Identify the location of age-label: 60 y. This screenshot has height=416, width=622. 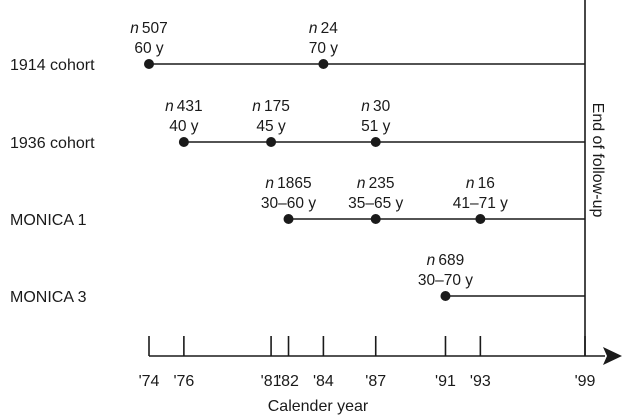
(149, 48).